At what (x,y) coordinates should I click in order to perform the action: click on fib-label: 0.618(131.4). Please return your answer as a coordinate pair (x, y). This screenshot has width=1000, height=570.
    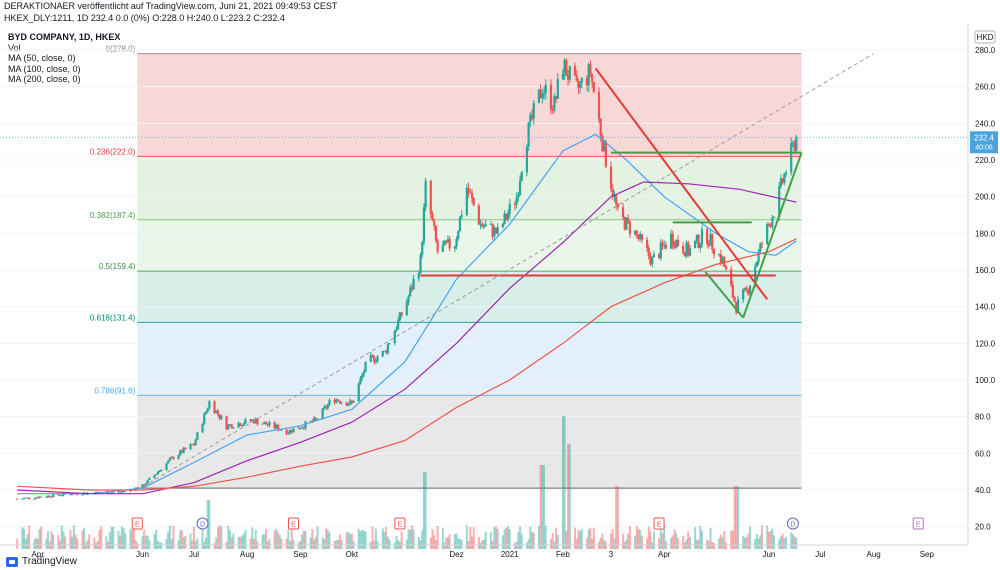
    Looking at the image, I should click on (113, 317).